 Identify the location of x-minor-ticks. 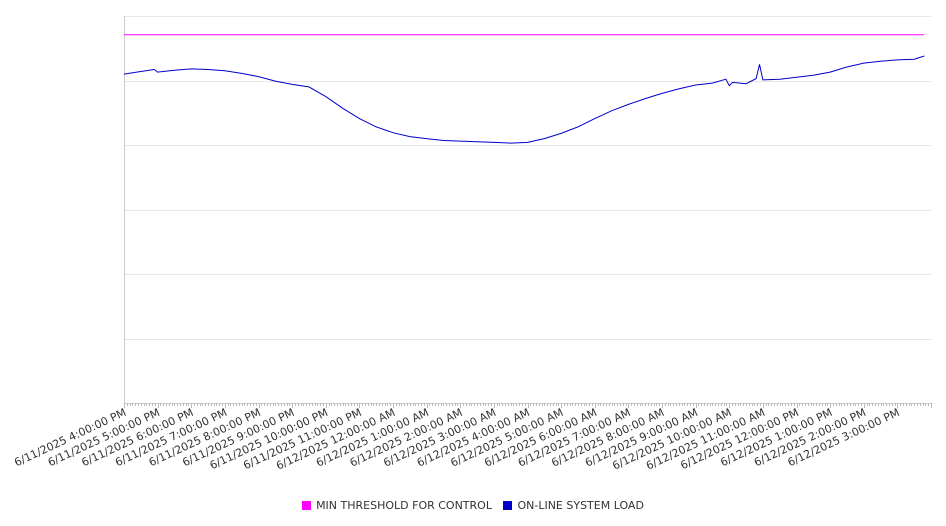
(528, 405).